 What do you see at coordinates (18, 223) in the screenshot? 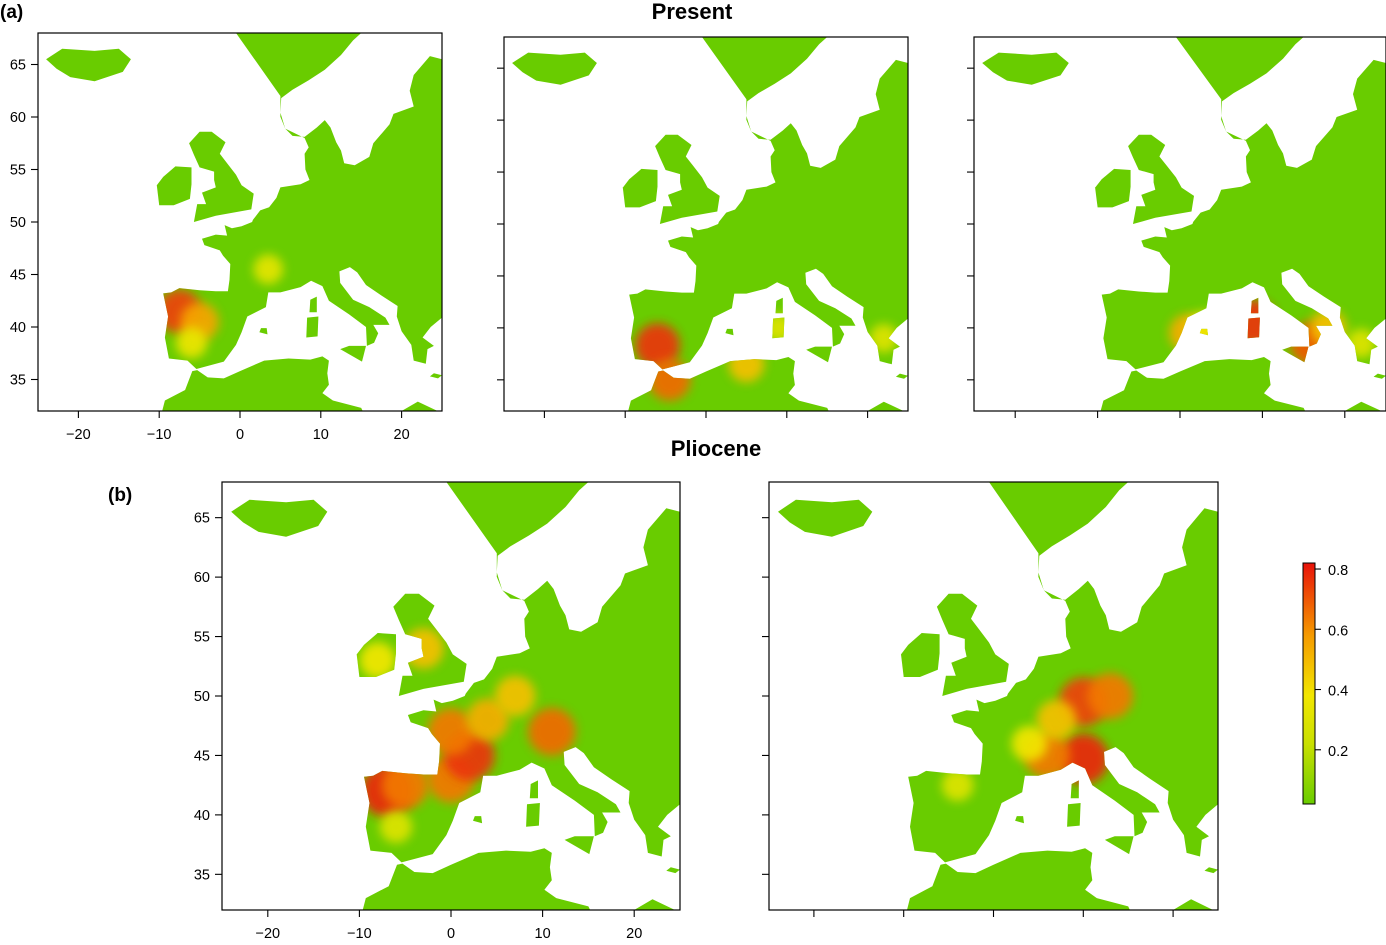
I see `y-tick-label: 50` at bounding box center [18, 223].